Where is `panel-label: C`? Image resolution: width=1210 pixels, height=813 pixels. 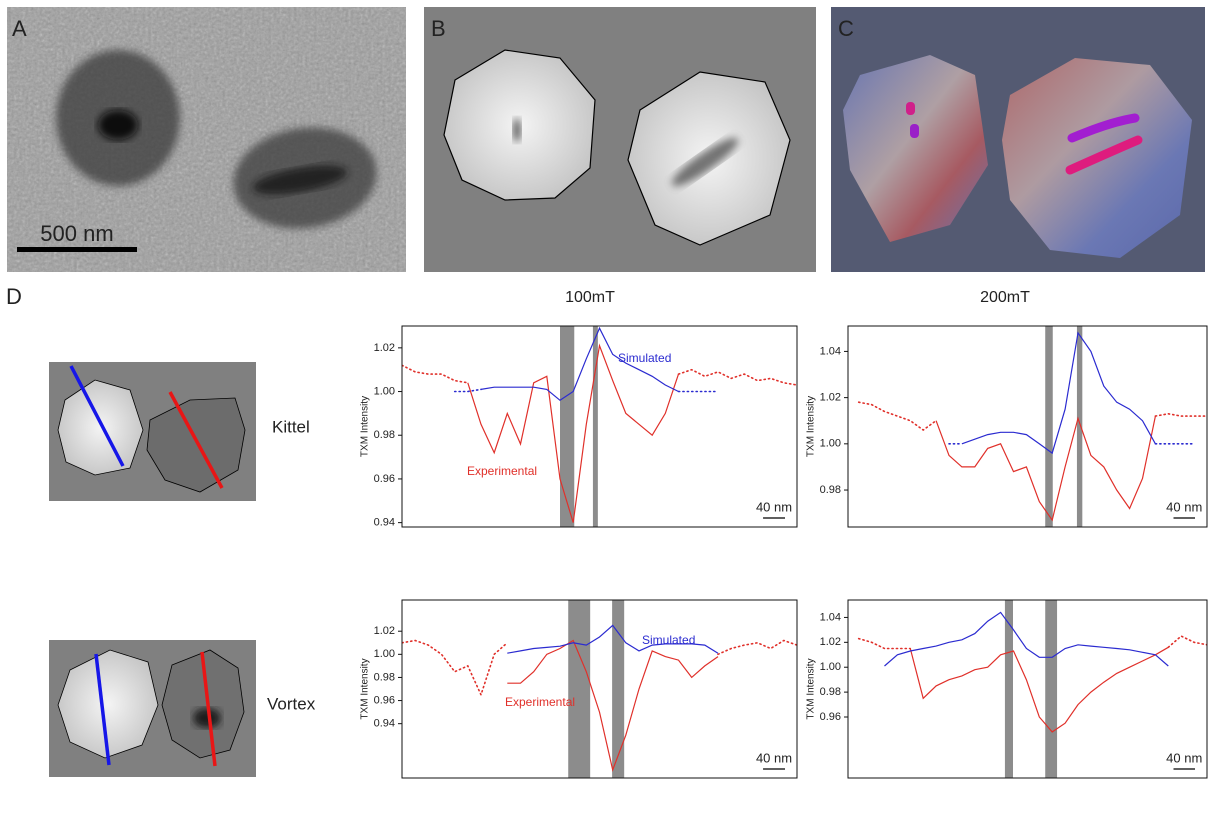
panel-label: C is located at coordinates (846, 28).